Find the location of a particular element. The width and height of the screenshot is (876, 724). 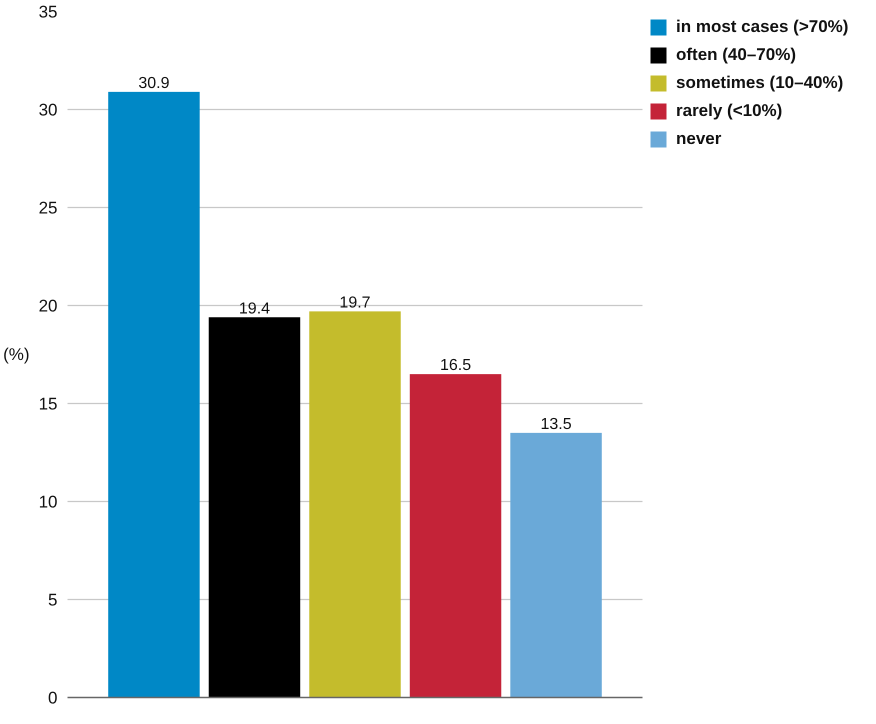

data-label: 30.9 is located at coordinates (154, 83).